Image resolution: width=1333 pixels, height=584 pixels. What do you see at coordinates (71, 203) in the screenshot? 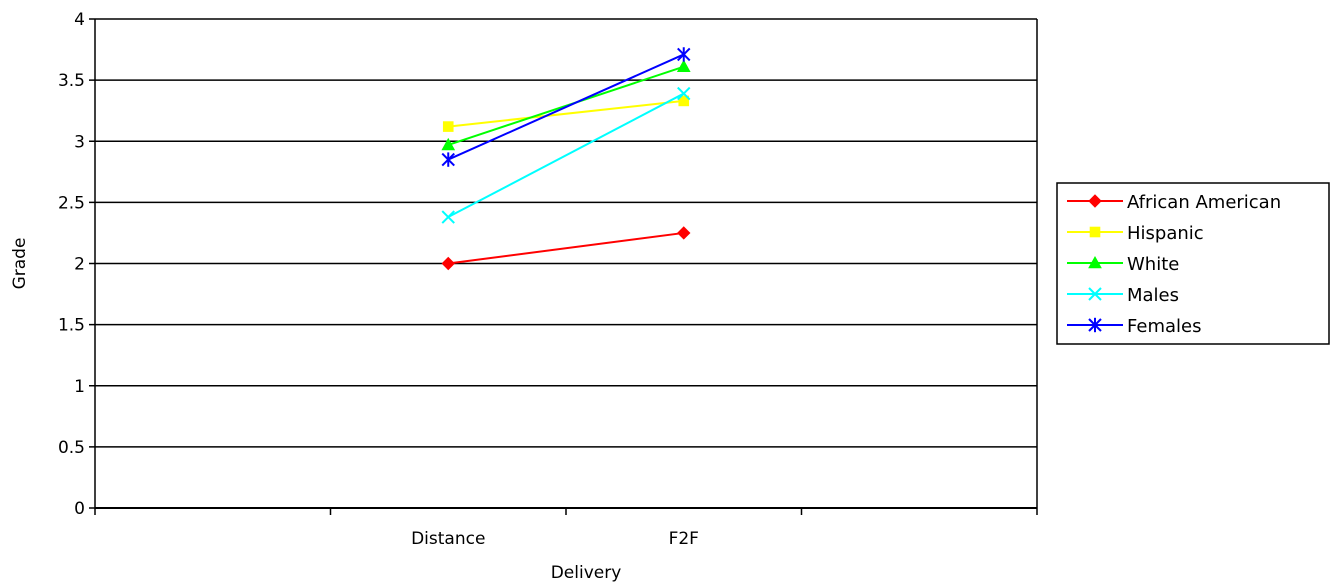
I see `y-tick-label: 2.5` at bounding box center [71, 203].